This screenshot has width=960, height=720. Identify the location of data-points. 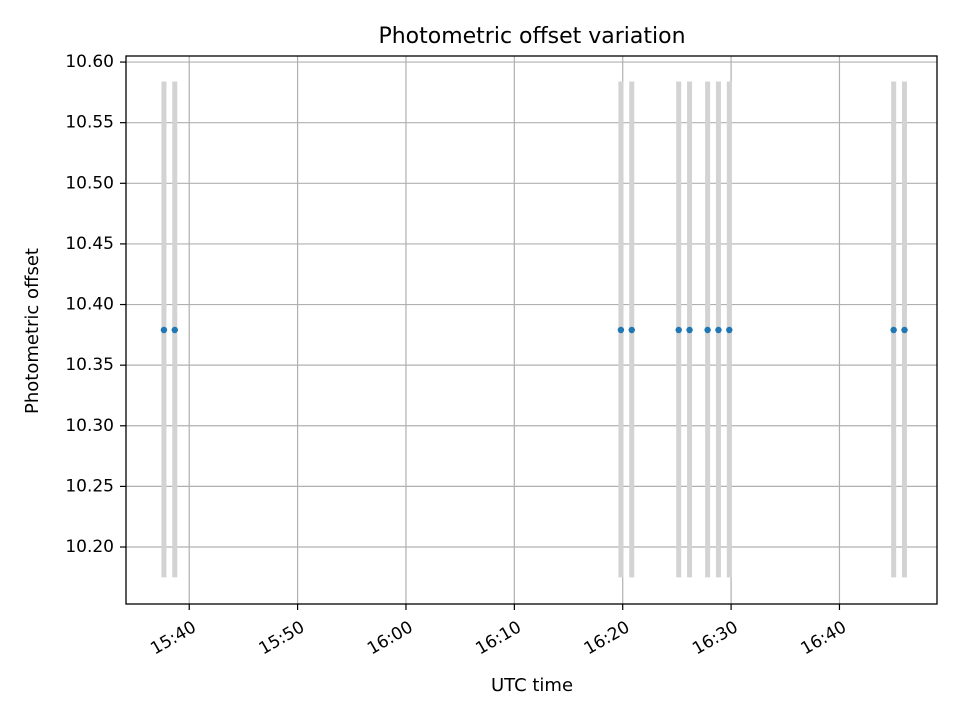
(534, 330).